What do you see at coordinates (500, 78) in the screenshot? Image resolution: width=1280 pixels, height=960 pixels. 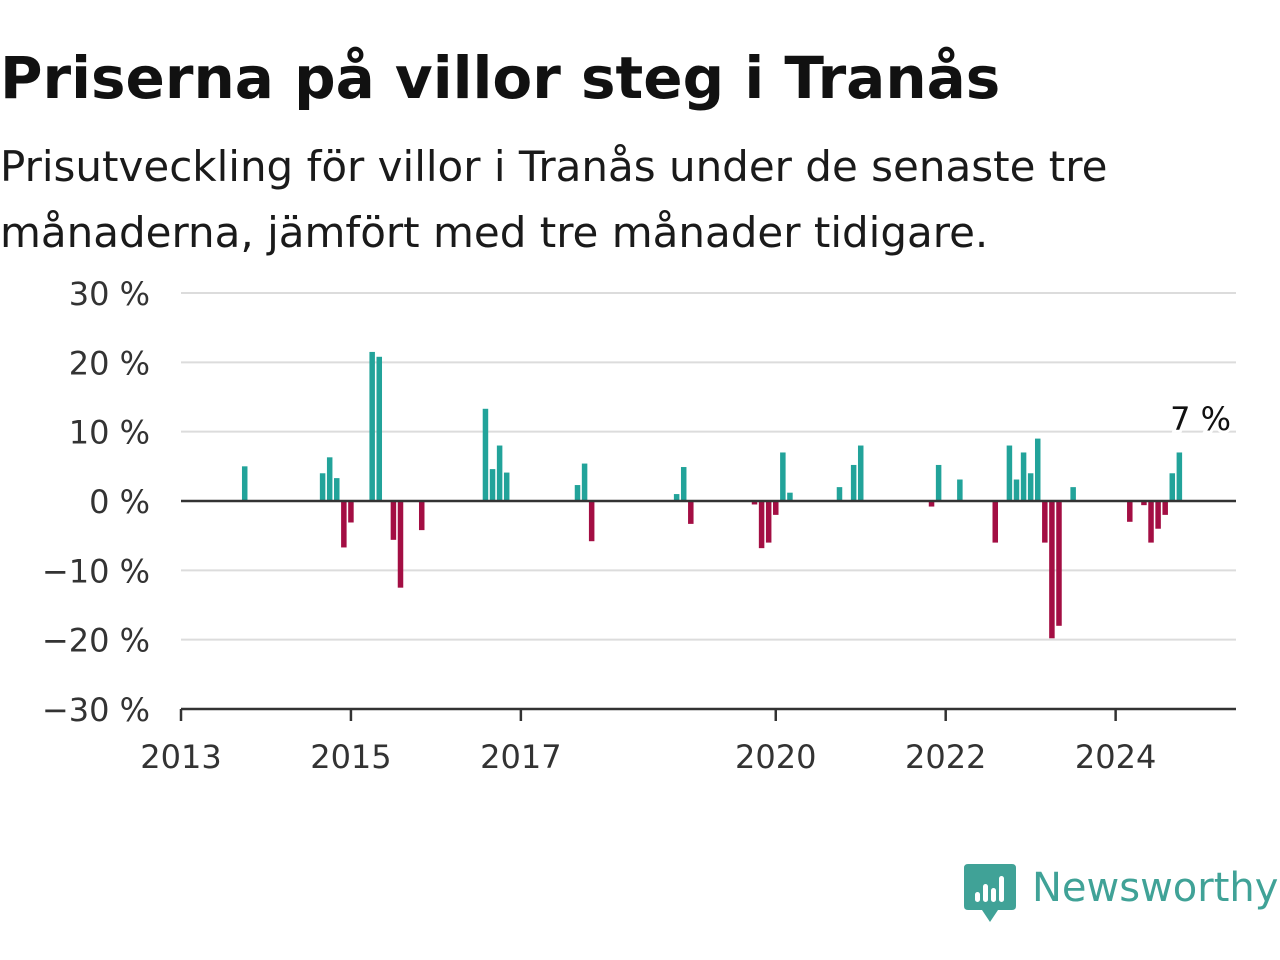 I see `page-title: Priserna på villor steg i Tranås` at bounding box center [500, 78].